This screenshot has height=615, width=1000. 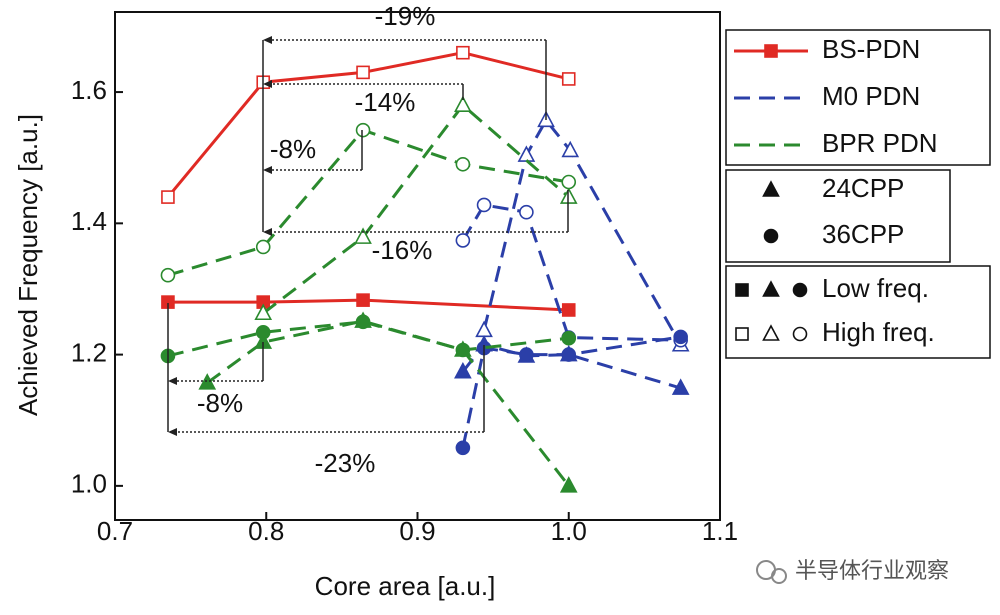 What do you see at coordinates (872, 570) in the screenshot?
I see `watermark: 半导体行业观察` at bounding box center [872, 570].